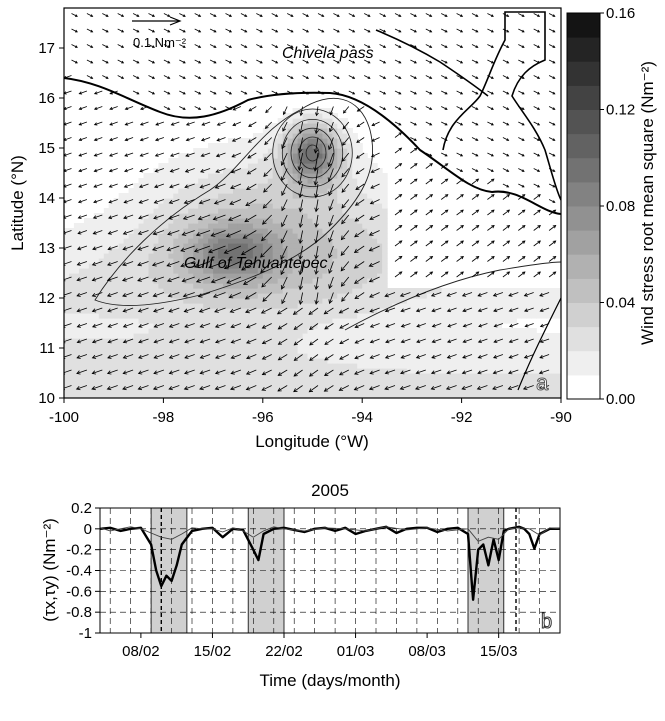  I want to click on contour-line, so click(312, 153).